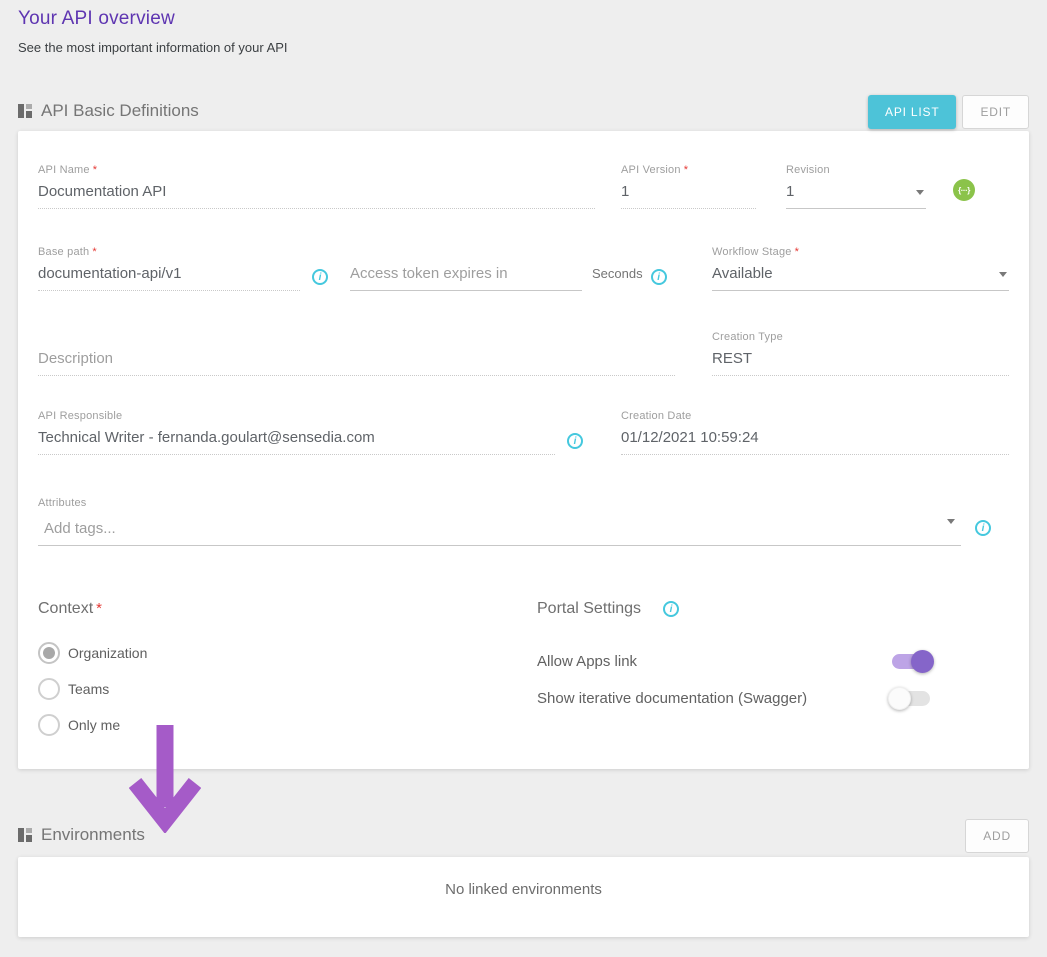 Image resolution: width=1047 pixels, height=957 pixels. I want to click on creation-date-value: 01/12/2021 10:59:24, so click(815, 438).